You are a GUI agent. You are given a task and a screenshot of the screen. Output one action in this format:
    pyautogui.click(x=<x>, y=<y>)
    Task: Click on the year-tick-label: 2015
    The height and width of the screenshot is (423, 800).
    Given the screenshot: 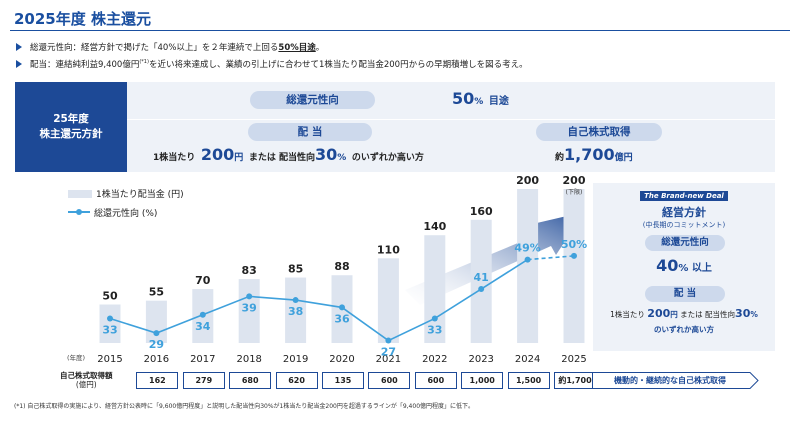 What is the action you would take?
    pyautogui.click(x=109, y=359)
    